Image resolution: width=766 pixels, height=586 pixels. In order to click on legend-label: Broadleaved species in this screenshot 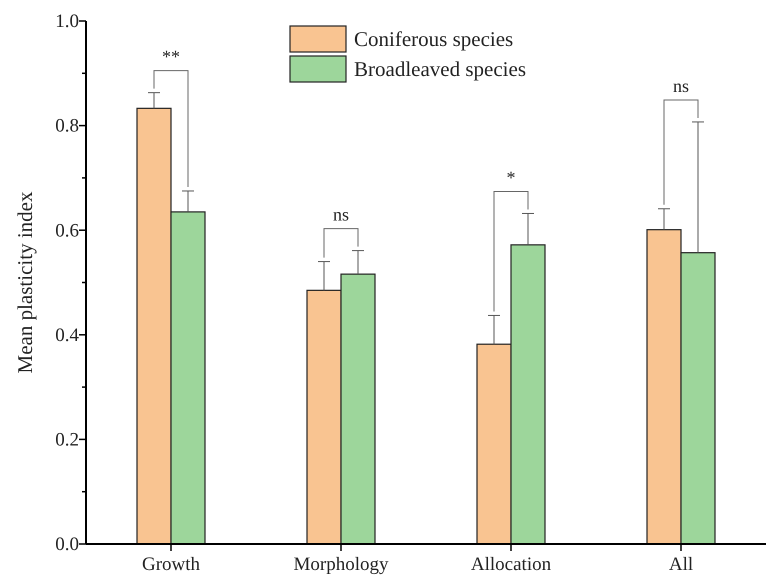, I will do `click(440, 69)`.